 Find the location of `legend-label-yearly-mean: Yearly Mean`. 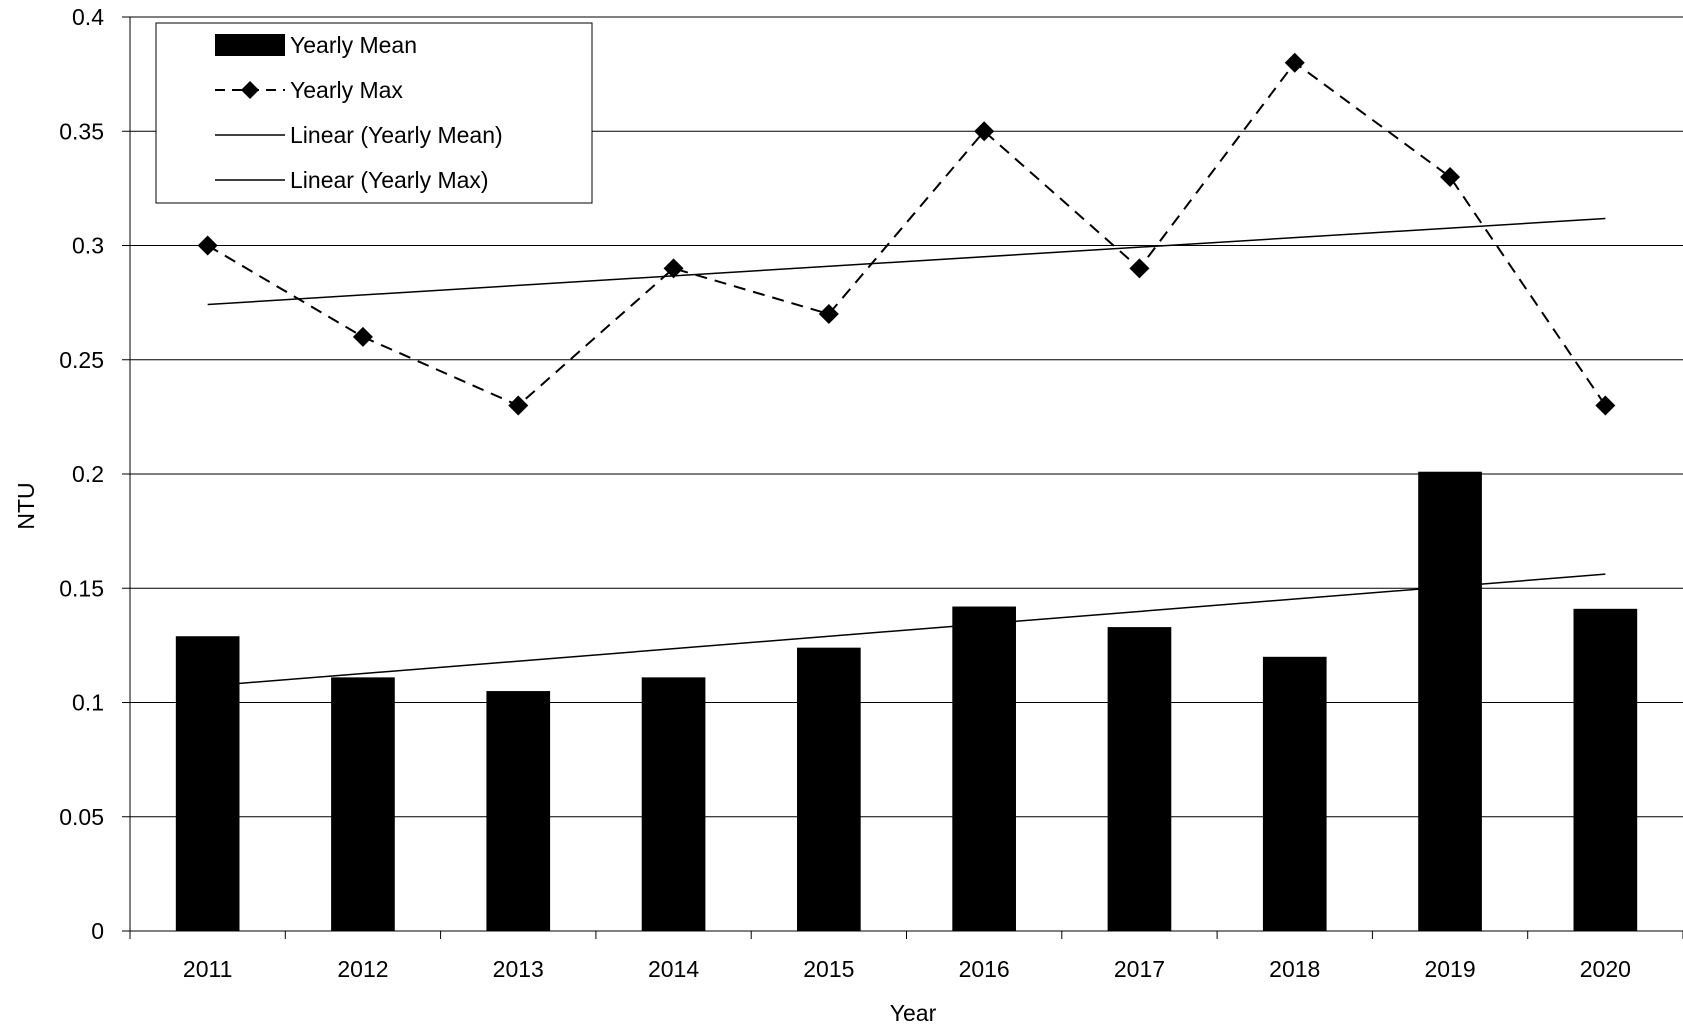

legend-label-yearly-mean: Yearly Mean is located at coordinates (353, 45).